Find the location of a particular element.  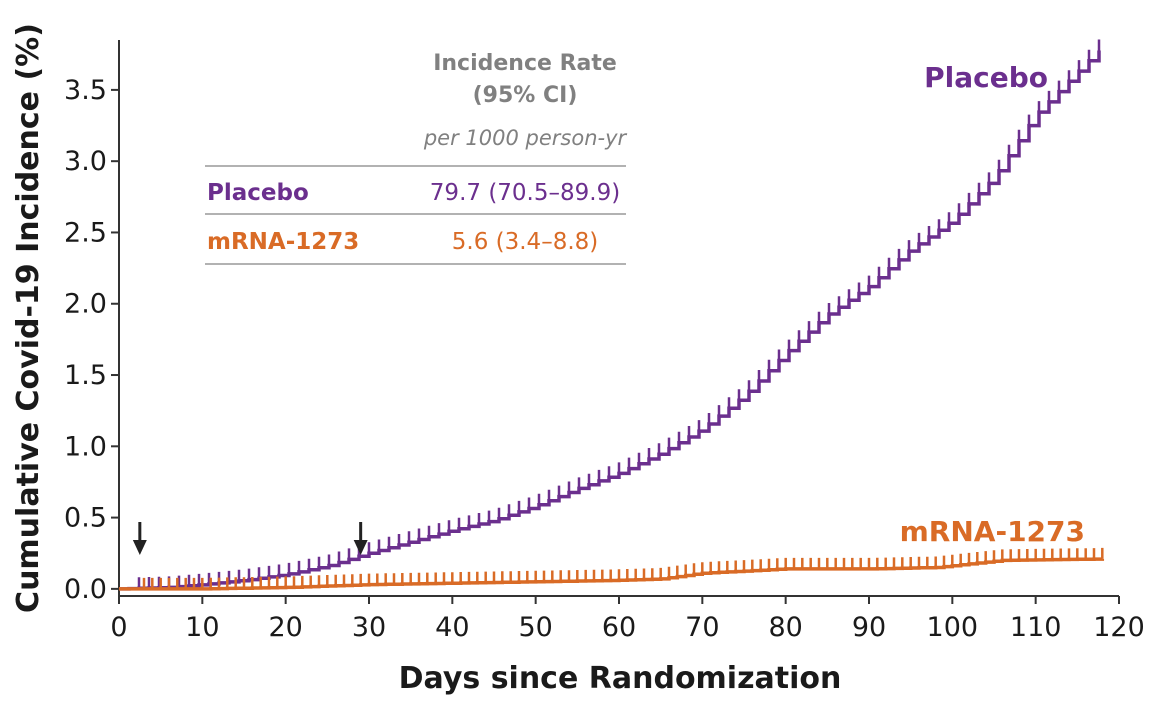

y-tick-label: 2.0 is located at coordinates (85, 304).